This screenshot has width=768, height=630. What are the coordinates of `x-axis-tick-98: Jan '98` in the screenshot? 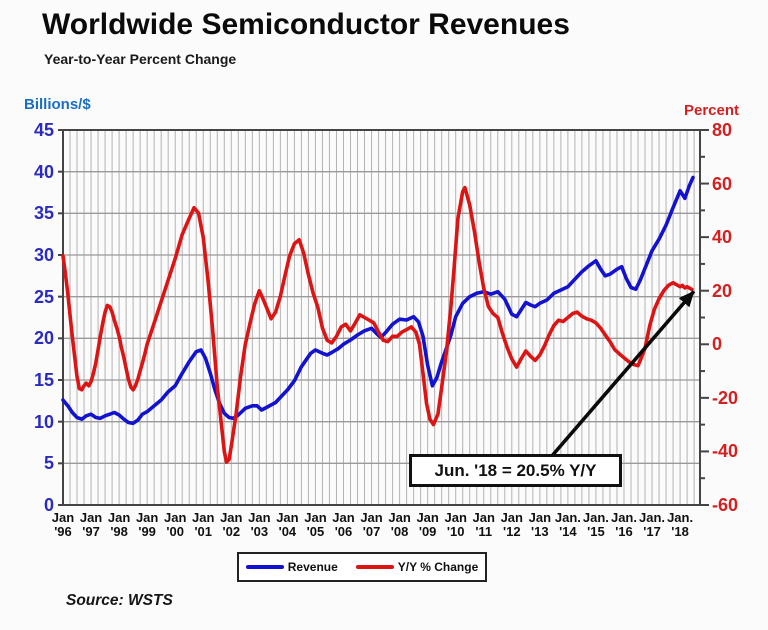 It's located at (119, 524).